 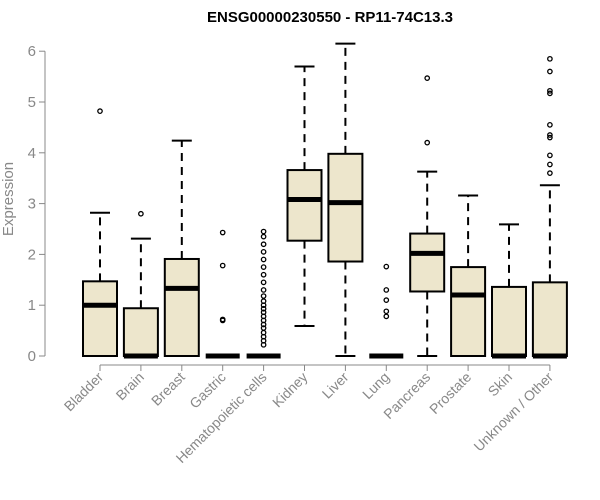 I want to click on y-tick-label: 2, so click(x=32, y=254).